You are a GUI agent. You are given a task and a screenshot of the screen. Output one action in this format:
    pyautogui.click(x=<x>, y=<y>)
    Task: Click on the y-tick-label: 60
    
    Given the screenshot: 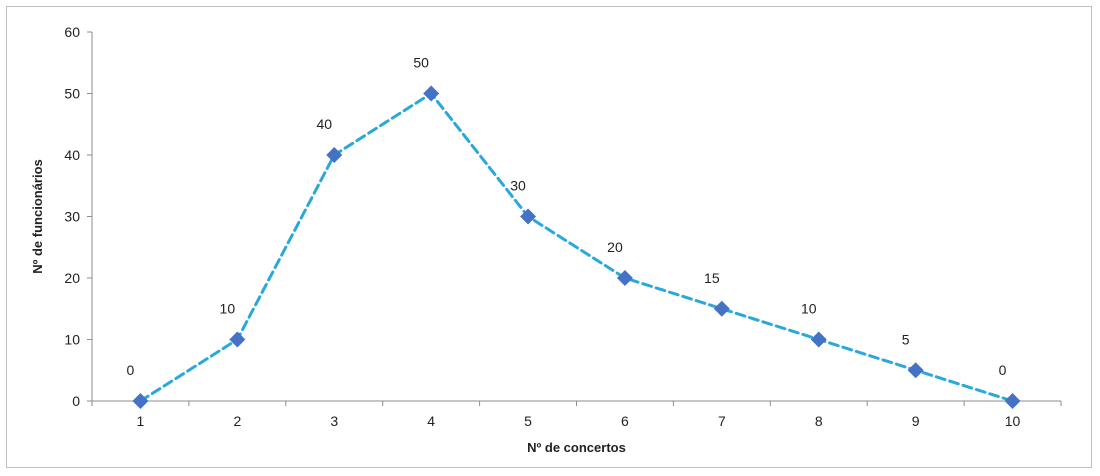 What is the action you would take?
    pyautogui.click(x=72, y=32)
    